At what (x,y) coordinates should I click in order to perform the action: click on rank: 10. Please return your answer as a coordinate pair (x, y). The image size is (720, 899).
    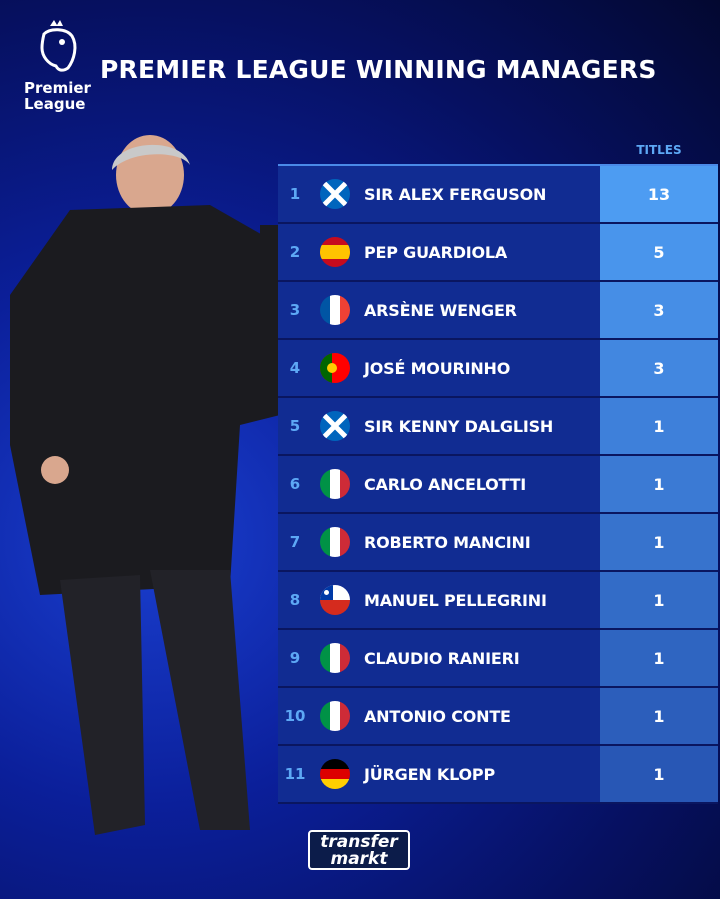
    Looking at the image, I should click on (295, 716).